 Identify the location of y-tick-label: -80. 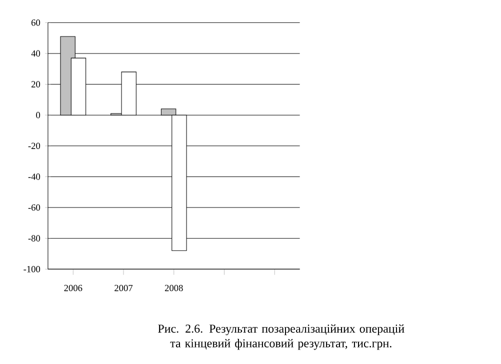
(34, 238).